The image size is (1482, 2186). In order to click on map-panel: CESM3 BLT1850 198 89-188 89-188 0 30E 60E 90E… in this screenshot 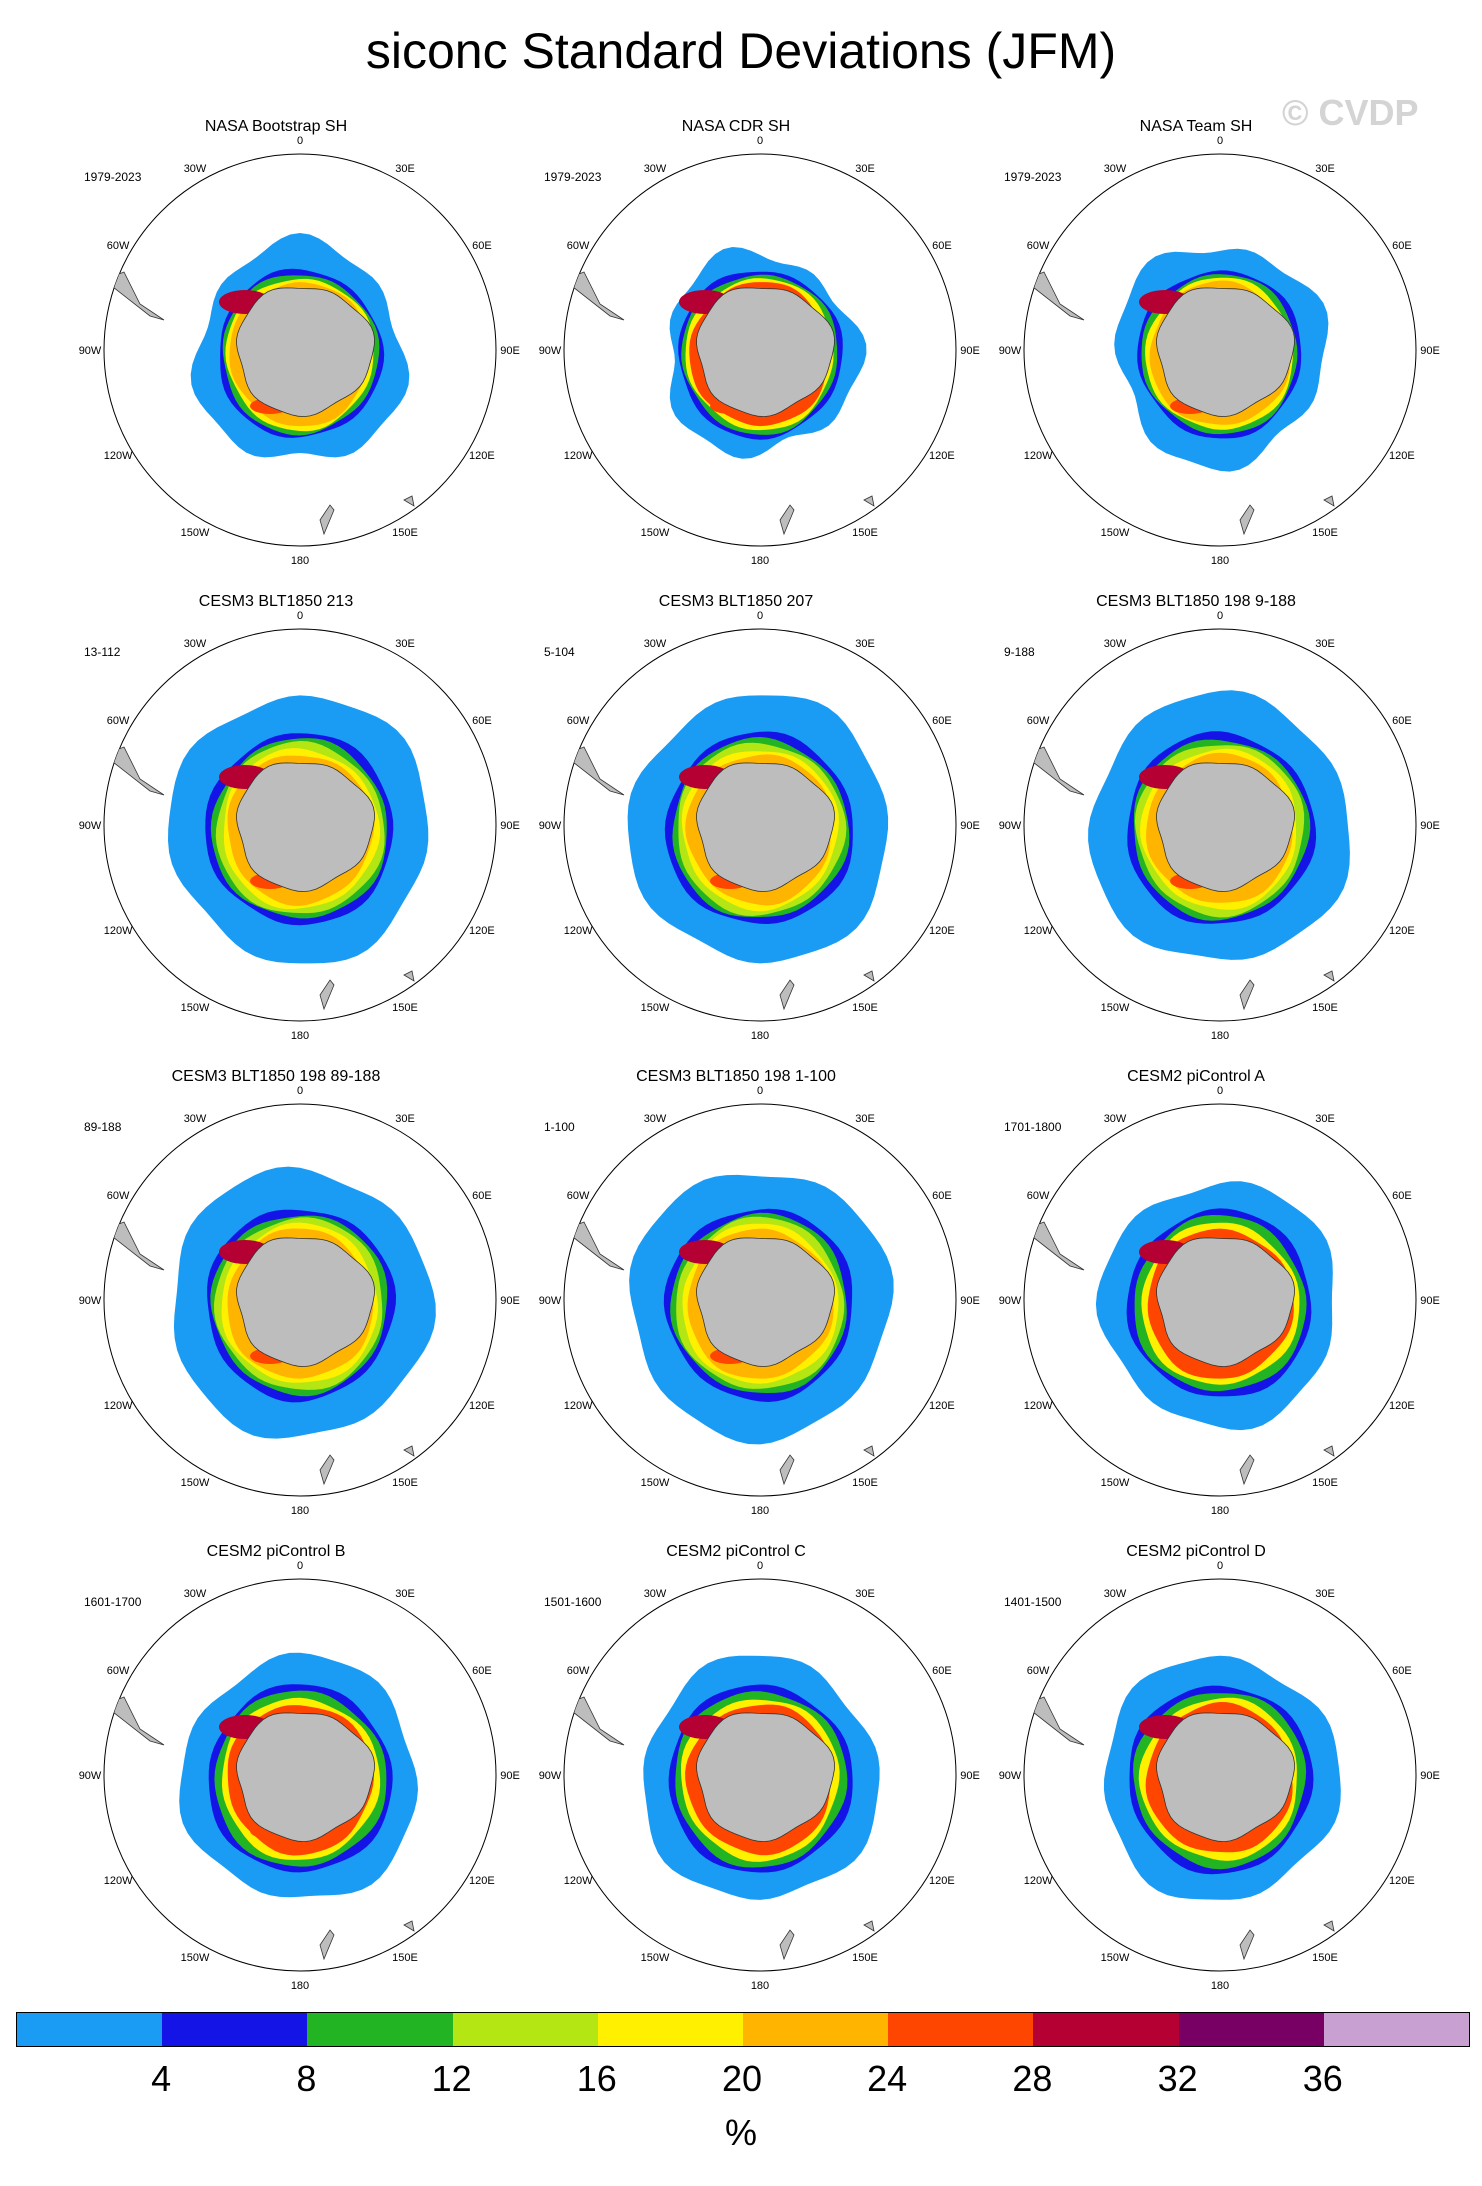, I will do `click(276, 1307)`.